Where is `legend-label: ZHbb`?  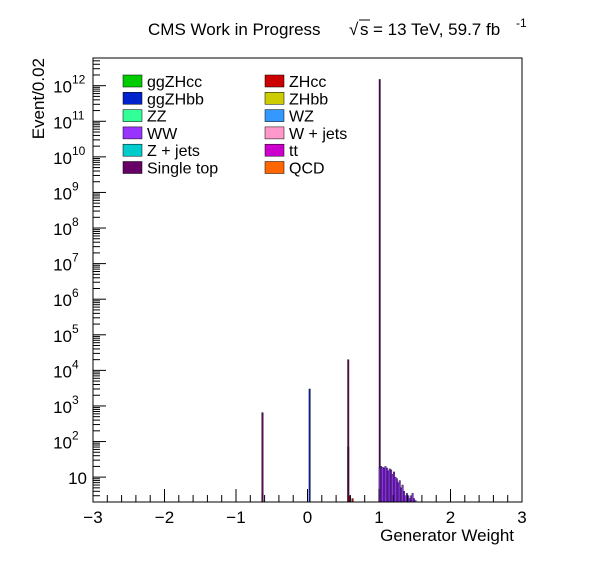
legend-label: ZHbb is located at coordinates (308, 99).